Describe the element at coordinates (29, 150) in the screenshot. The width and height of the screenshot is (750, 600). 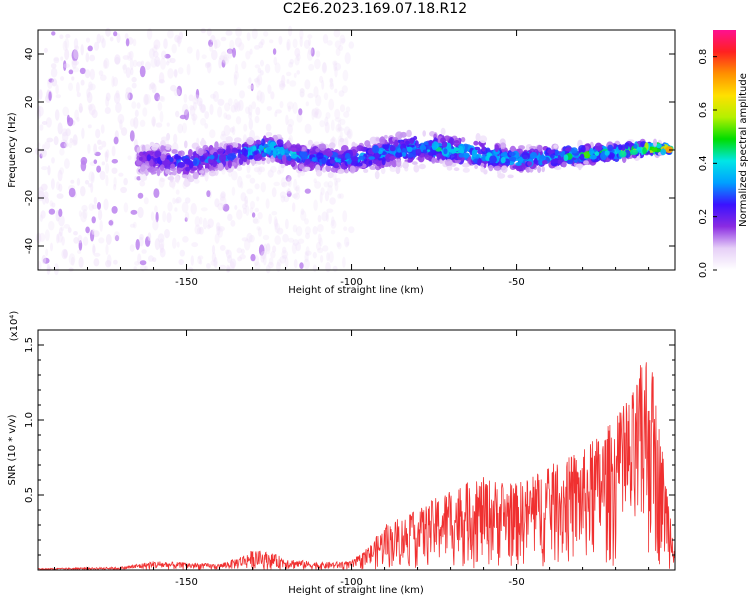
I see `spectrogram-y-tick-label: 0` at that location.